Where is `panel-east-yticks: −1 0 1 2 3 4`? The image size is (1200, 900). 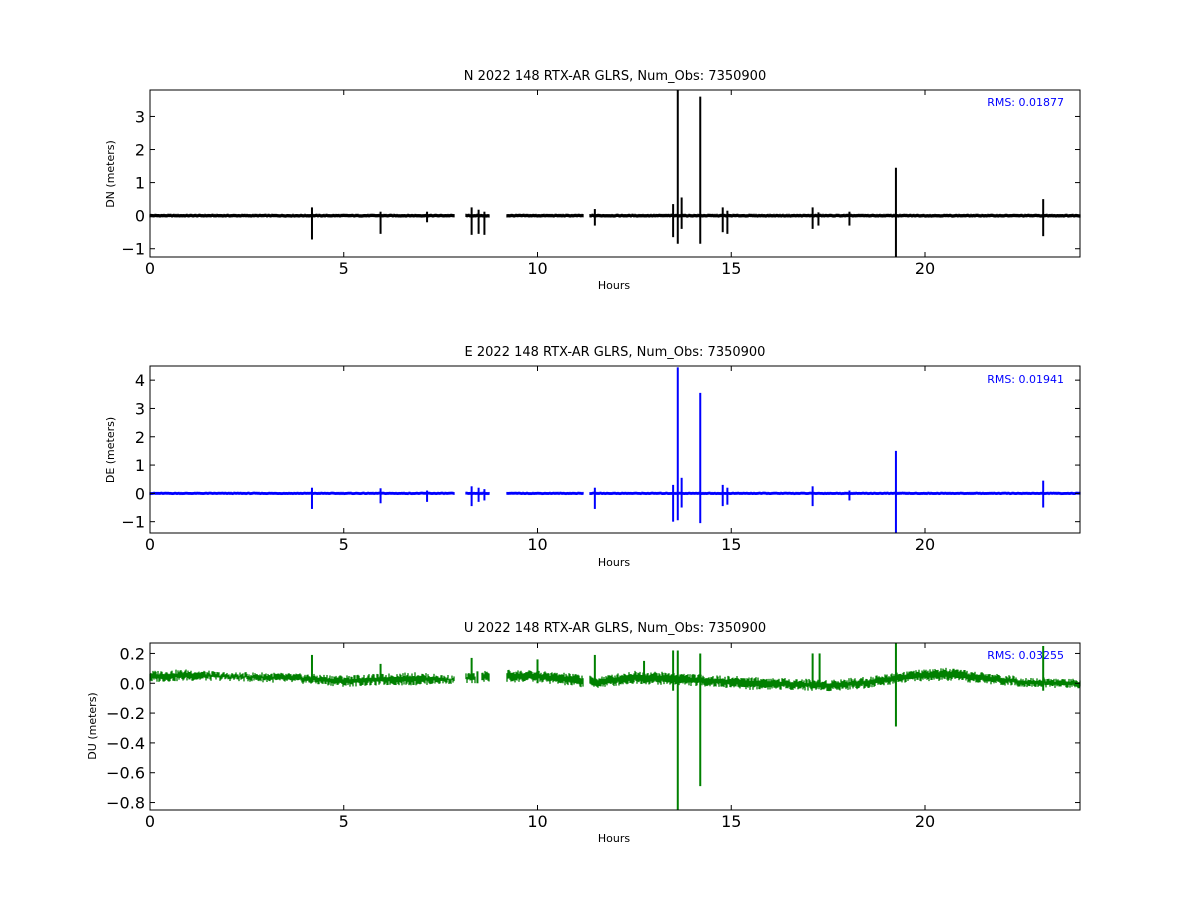 panel-east-yticks: −1 0 1 2 3 4 is located at coordinates (600, 451).